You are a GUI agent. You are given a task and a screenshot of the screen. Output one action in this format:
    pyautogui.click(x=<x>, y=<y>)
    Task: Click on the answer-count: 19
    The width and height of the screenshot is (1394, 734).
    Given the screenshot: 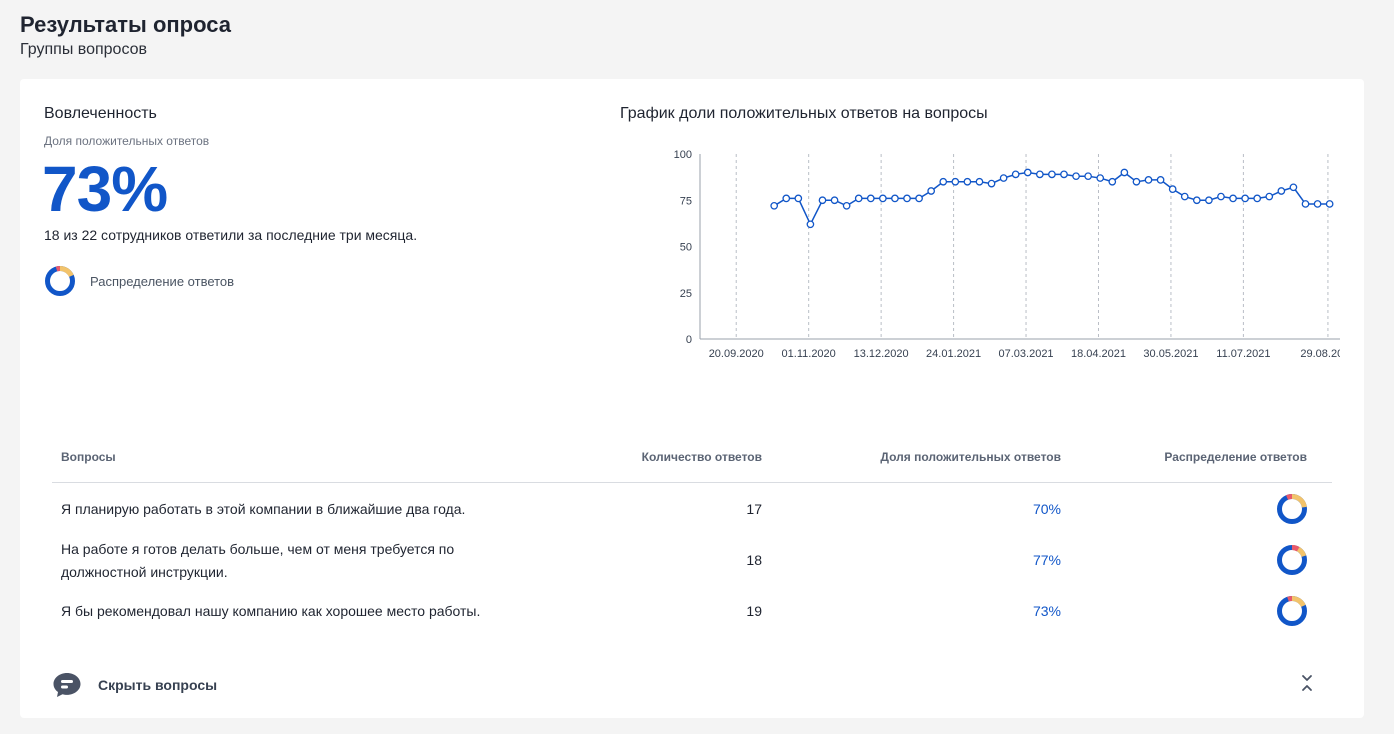 What is the action you would take?
    pyautogui.click(x=754, y=611)
    